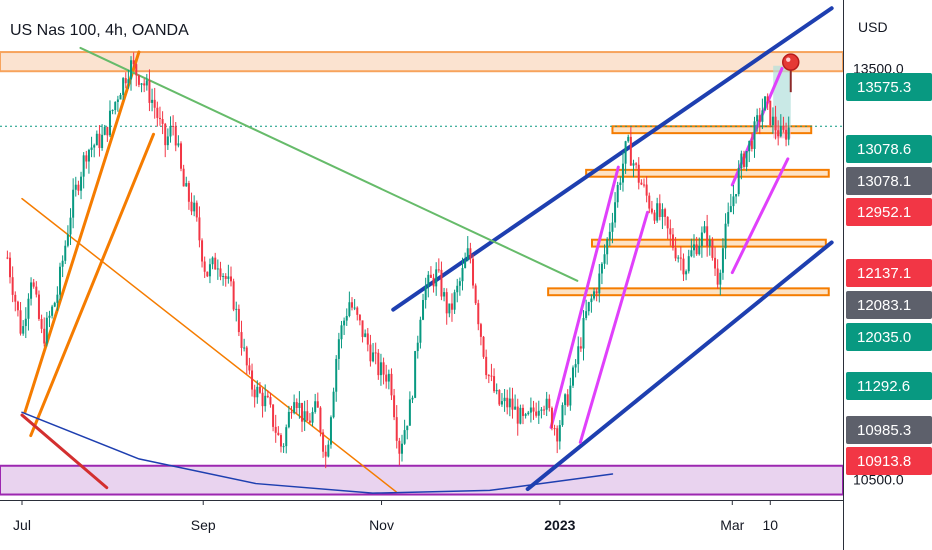 The height and width of the screenshot is (550, 932). I want to click on price-badge-label: 12952.1, so click(884, 212).